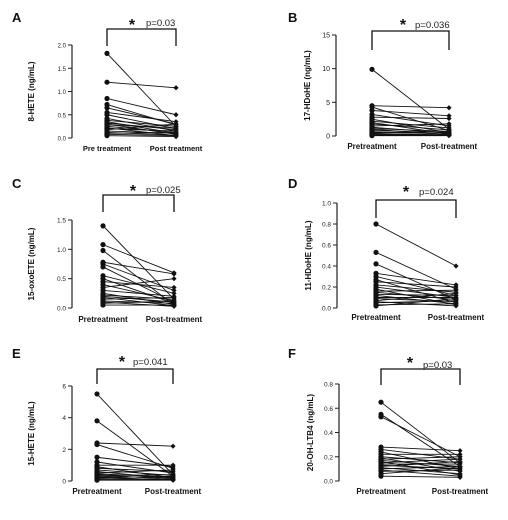  Describe the element at coordinates (62, 93) in the screenshot. I see `y-tick-label: 1.0` at that location.